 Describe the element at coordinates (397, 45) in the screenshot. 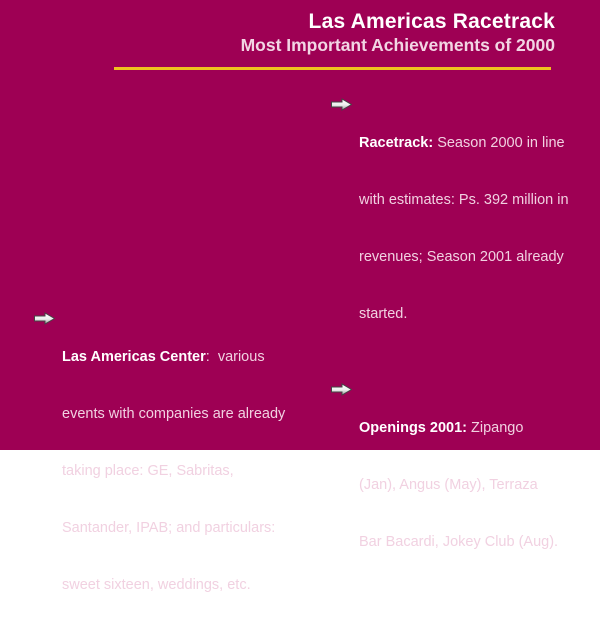

I see `slide-subtitle: Most Important Achievements of 2000` at that location.